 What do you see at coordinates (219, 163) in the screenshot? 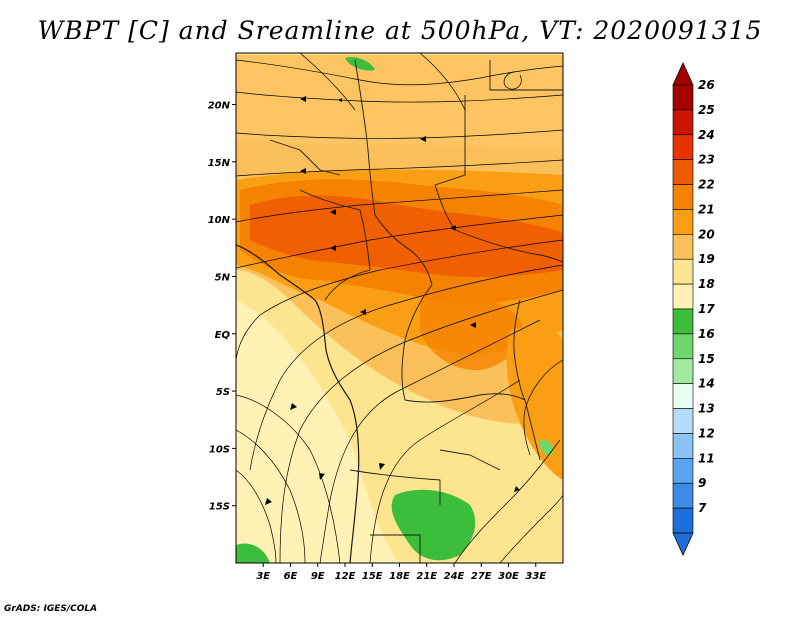
I see `lat-tick-label: 15N` at bounding box center [219, 163].